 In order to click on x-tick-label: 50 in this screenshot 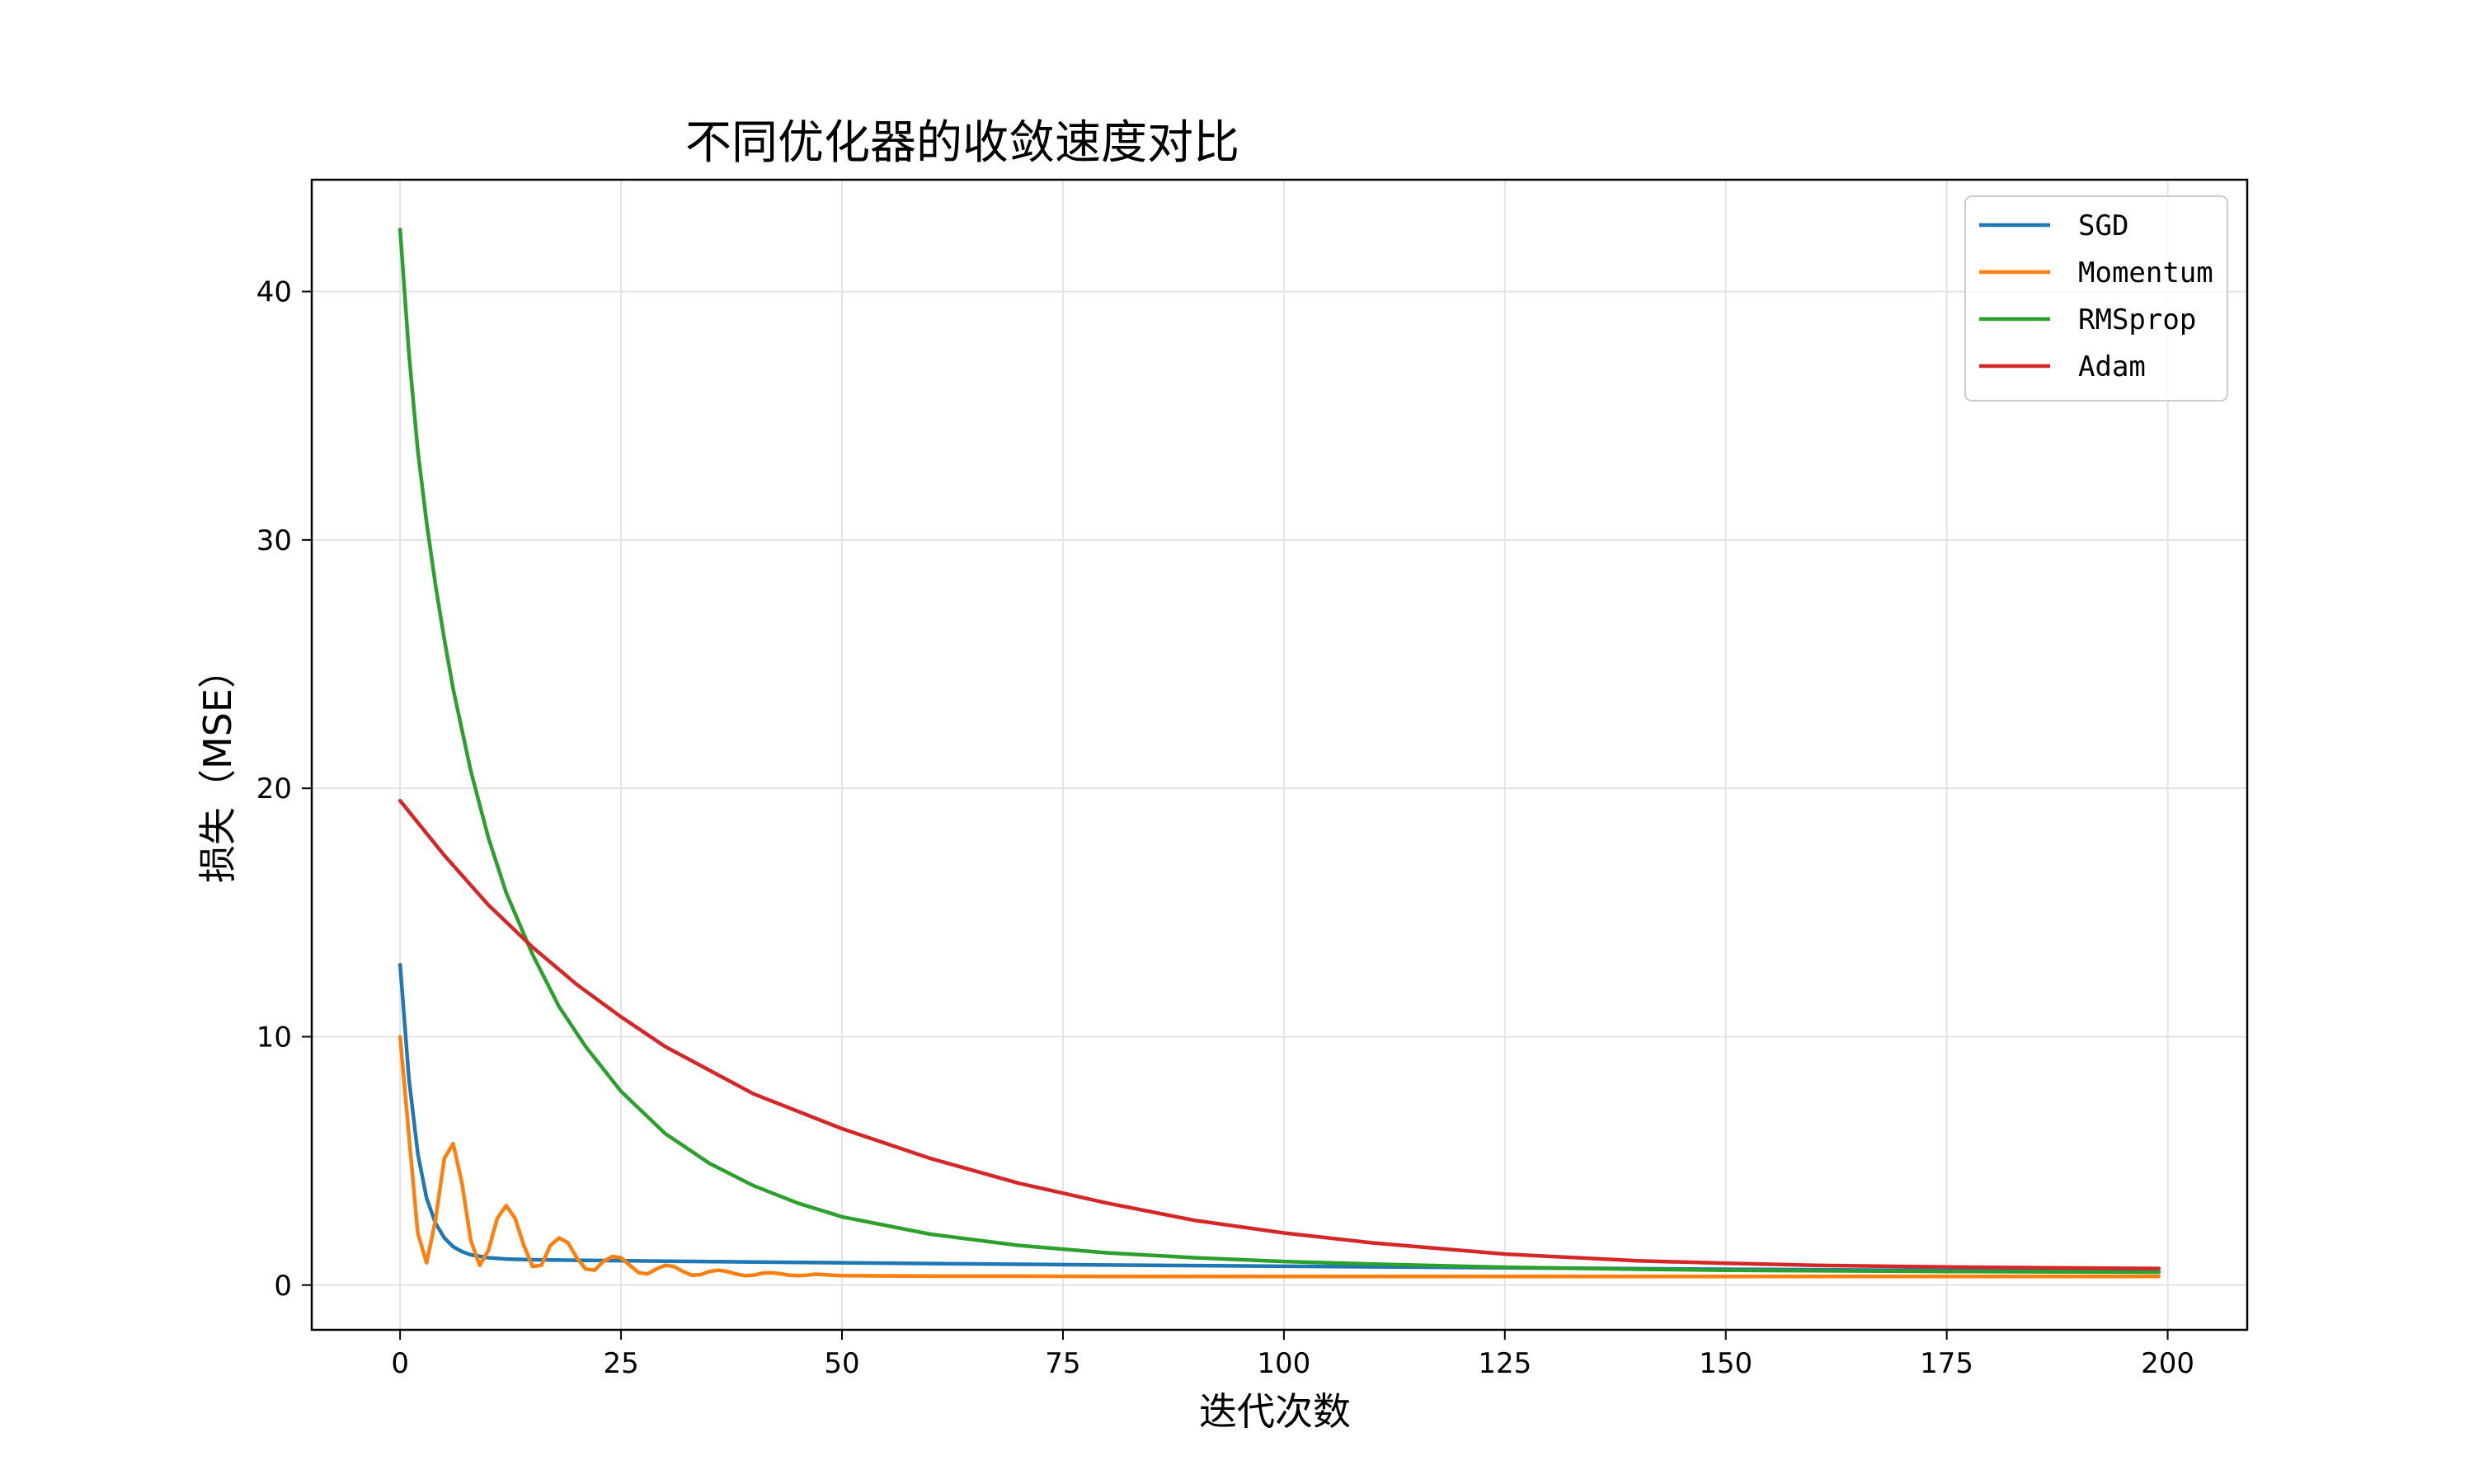, I will do `click(841, 1363)`.